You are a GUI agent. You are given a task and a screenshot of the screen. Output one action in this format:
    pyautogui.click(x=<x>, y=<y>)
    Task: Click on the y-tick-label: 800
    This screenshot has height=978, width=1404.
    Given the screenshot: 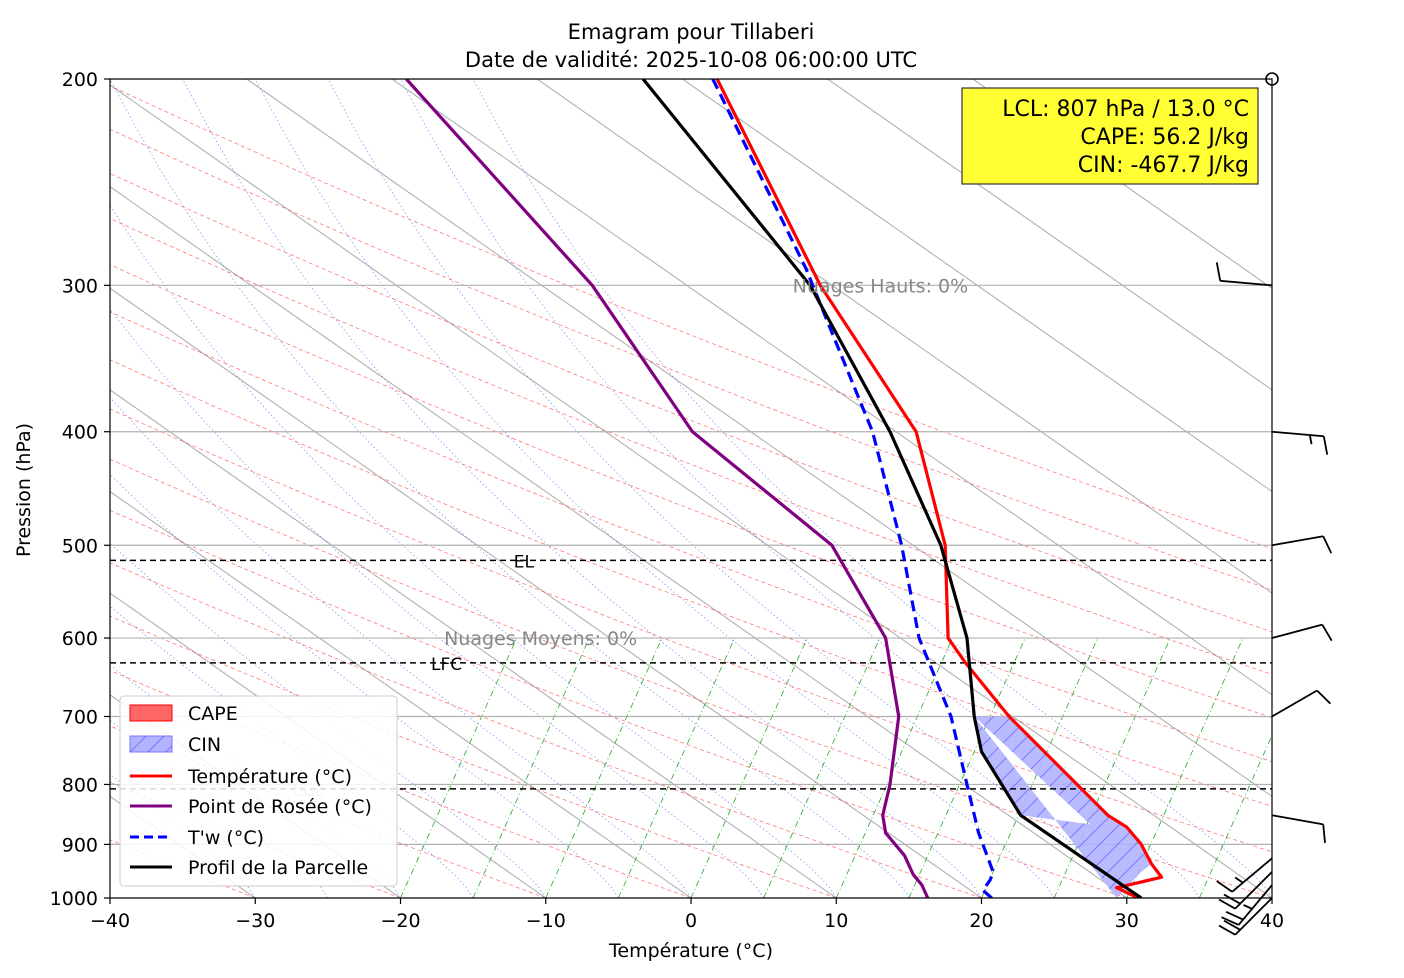 What is the action you would take?
    pyautogui.click(x=80, y=785)
    